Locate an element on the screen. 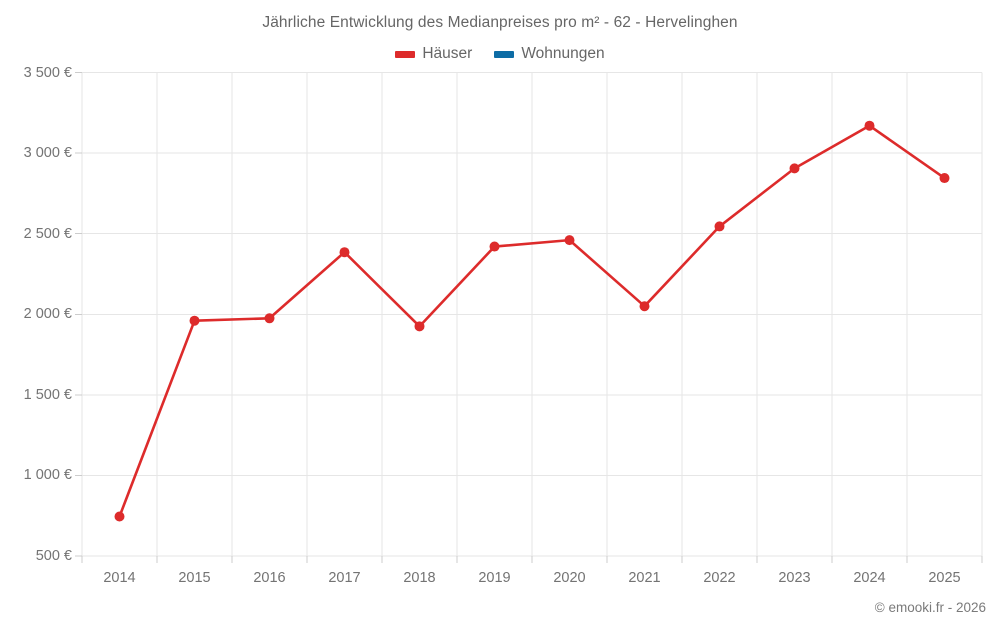 This screenshot has width=1000, height=625. x-axis-tick-label: 2015 is located at coordinates (194, 578).